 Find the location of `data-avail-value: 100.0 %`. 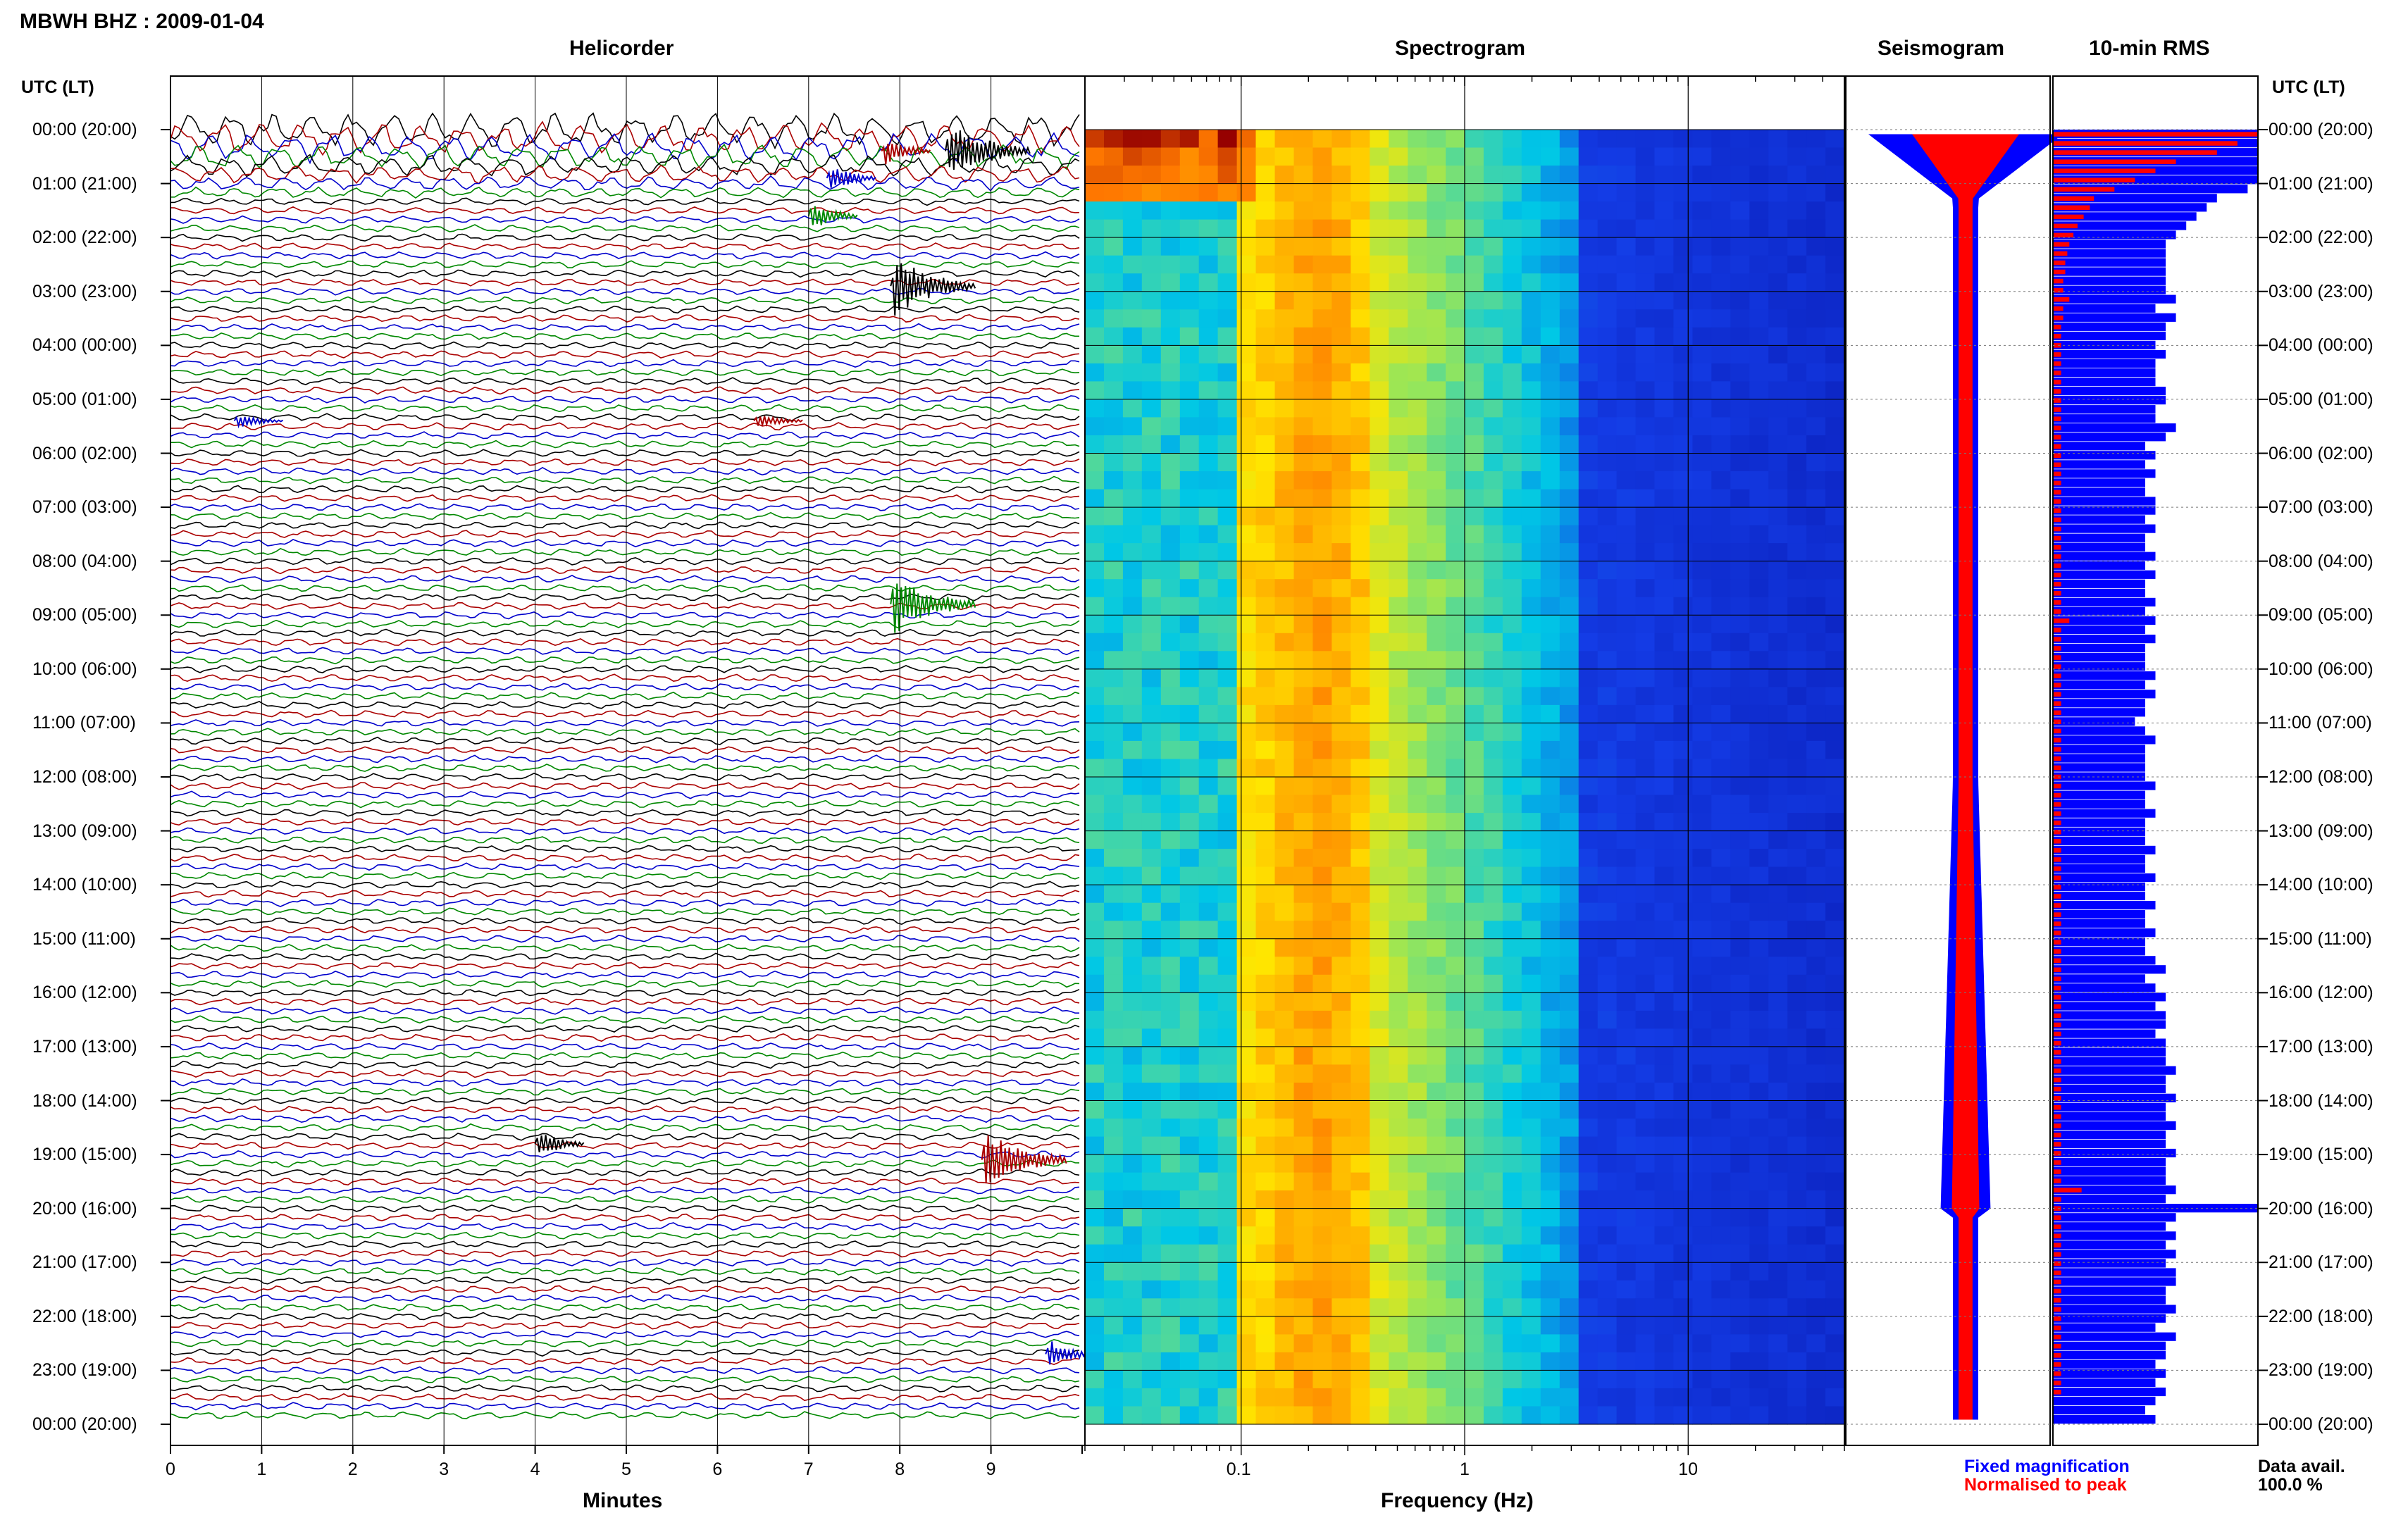

data-avail-value: 100.0 % is located at coordinates (2291, 1485).